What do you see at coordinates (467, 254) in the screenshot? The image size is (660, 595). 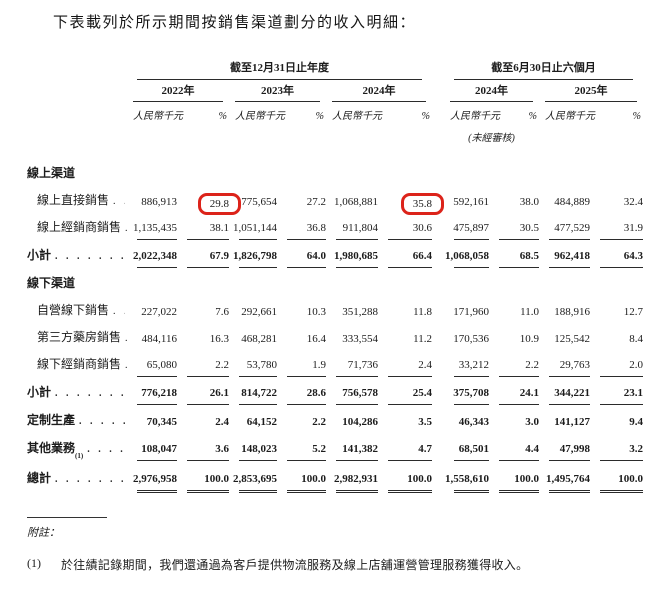 I see `table-cell: 1,068,058` at bounding box center [467, 254].